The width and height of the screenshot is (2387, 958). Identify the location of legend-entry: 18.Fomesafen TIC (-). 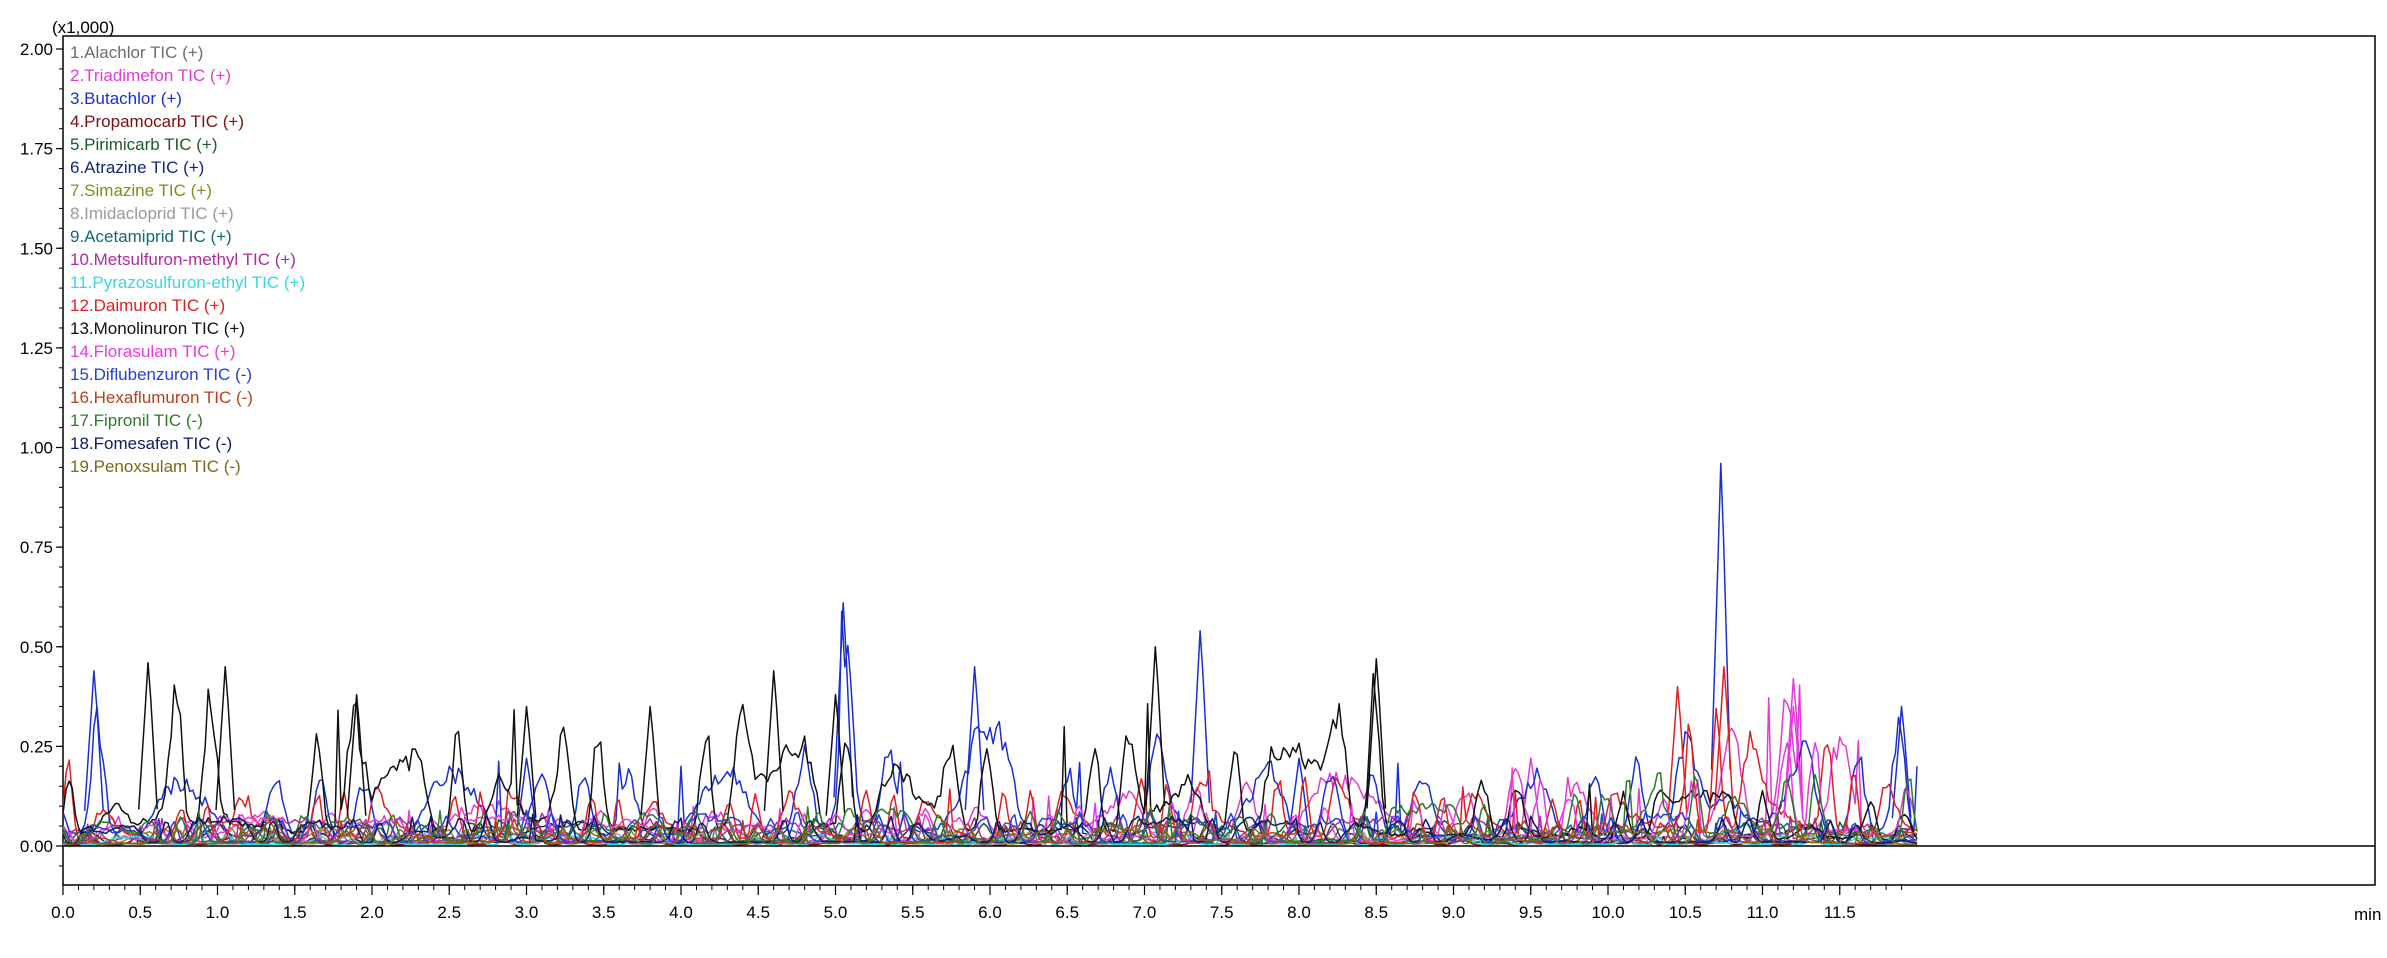
(151, 443).